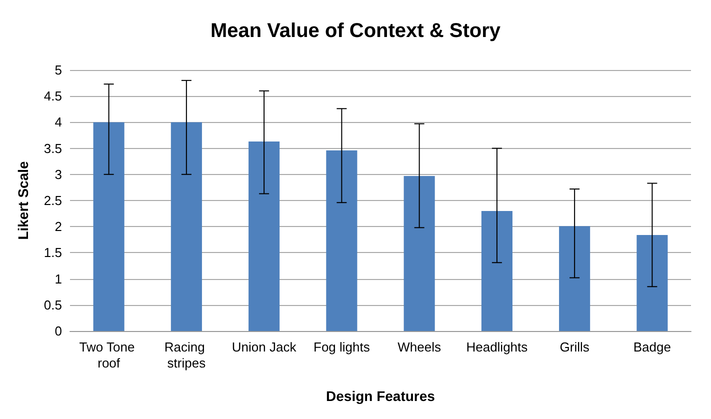  What do you see at coordinates (53, 200) in the screenshot?
I see `y-tick-label: 2.5` at bounding box center [53, 200].